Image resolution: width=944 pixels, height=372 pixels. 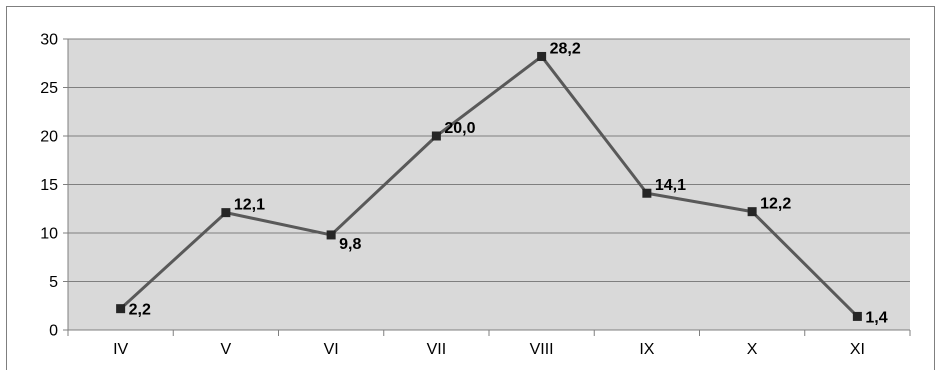 I want to click on data-label: 28,2, so click(x=565, y=48).